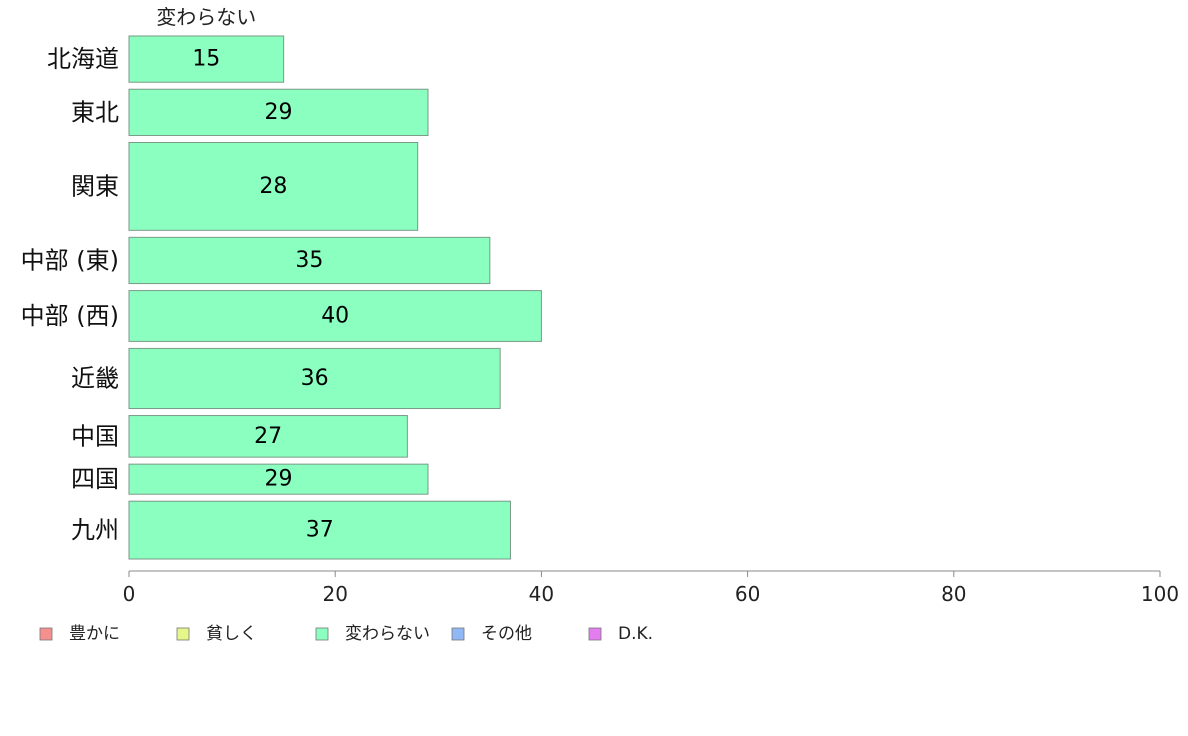 The height and width of the screenshot is (736, 1188). I want to click on segment-header: 変わらない, so click(206, 17).